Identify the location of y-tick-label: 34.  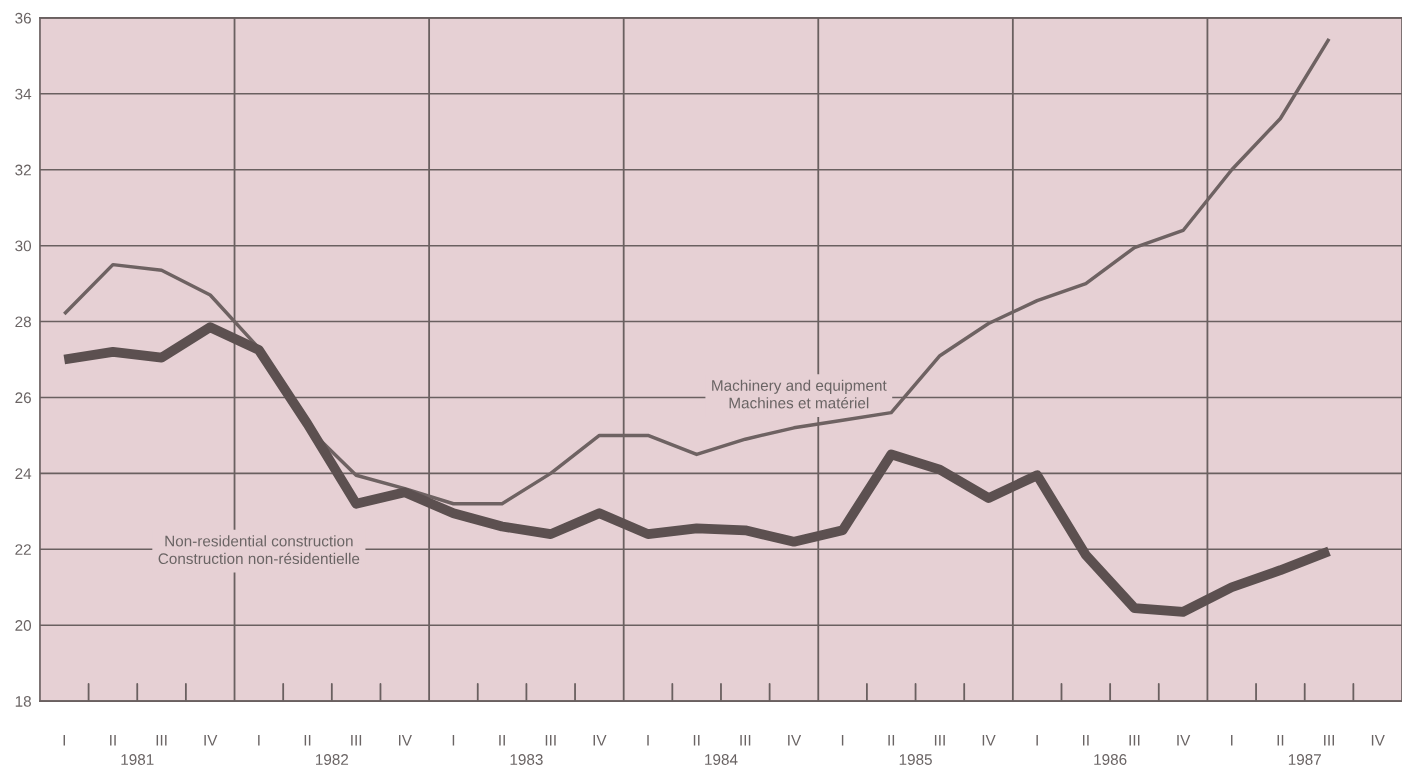
(23, 94).